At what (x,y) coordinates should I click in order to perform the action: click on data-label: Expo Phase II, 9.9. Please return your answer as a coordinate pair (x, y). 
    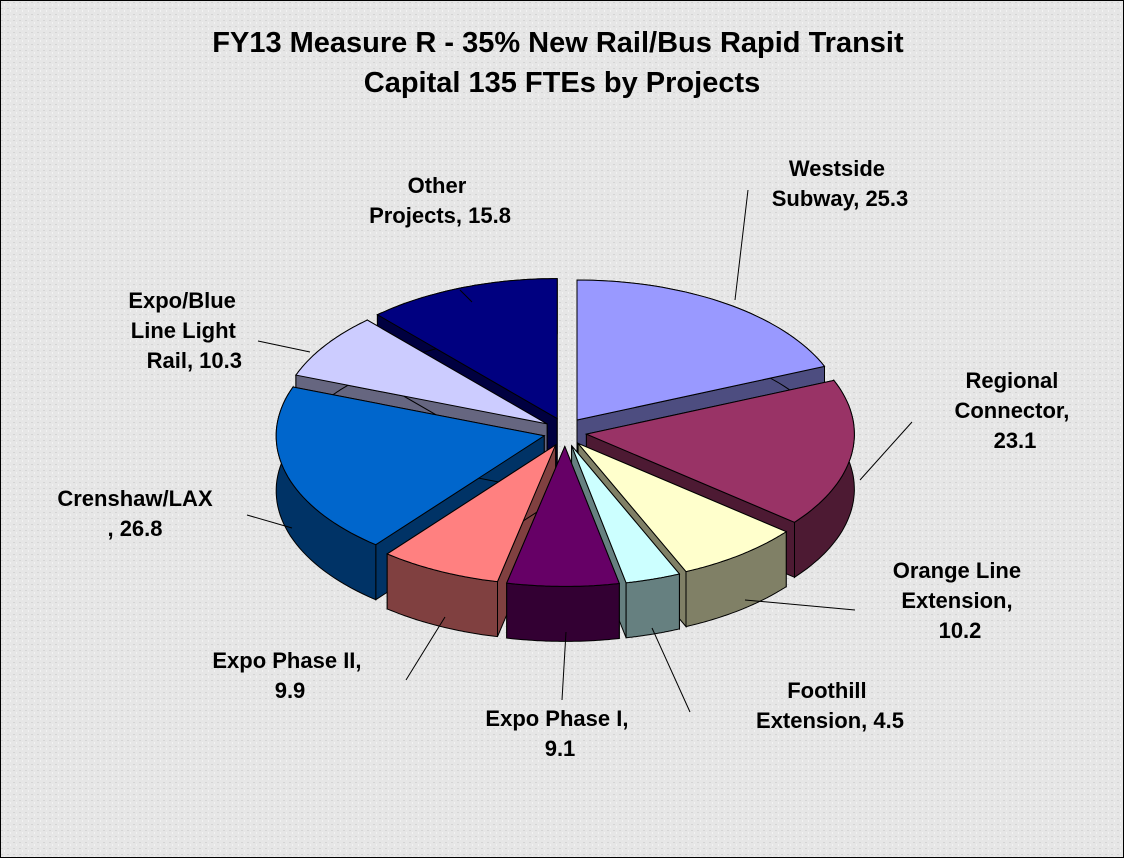
    Looking at the image, I should click on (289, 675).